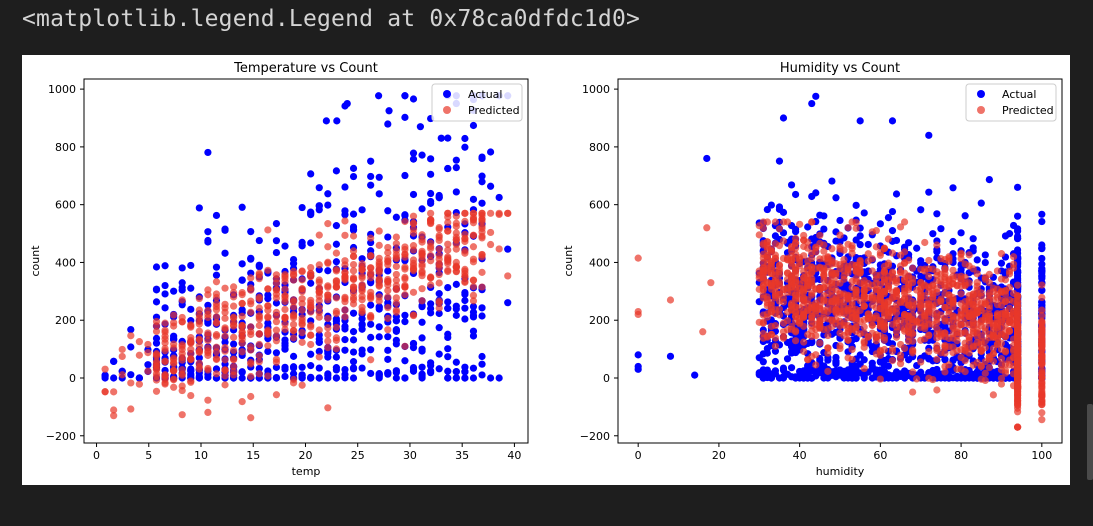 The width and height of the screenshot is (1093, 526). What do you see at coordinates (1090, 442) in the screenshot?
I see `output-scrollbar` at bounding box center [1090, 442].